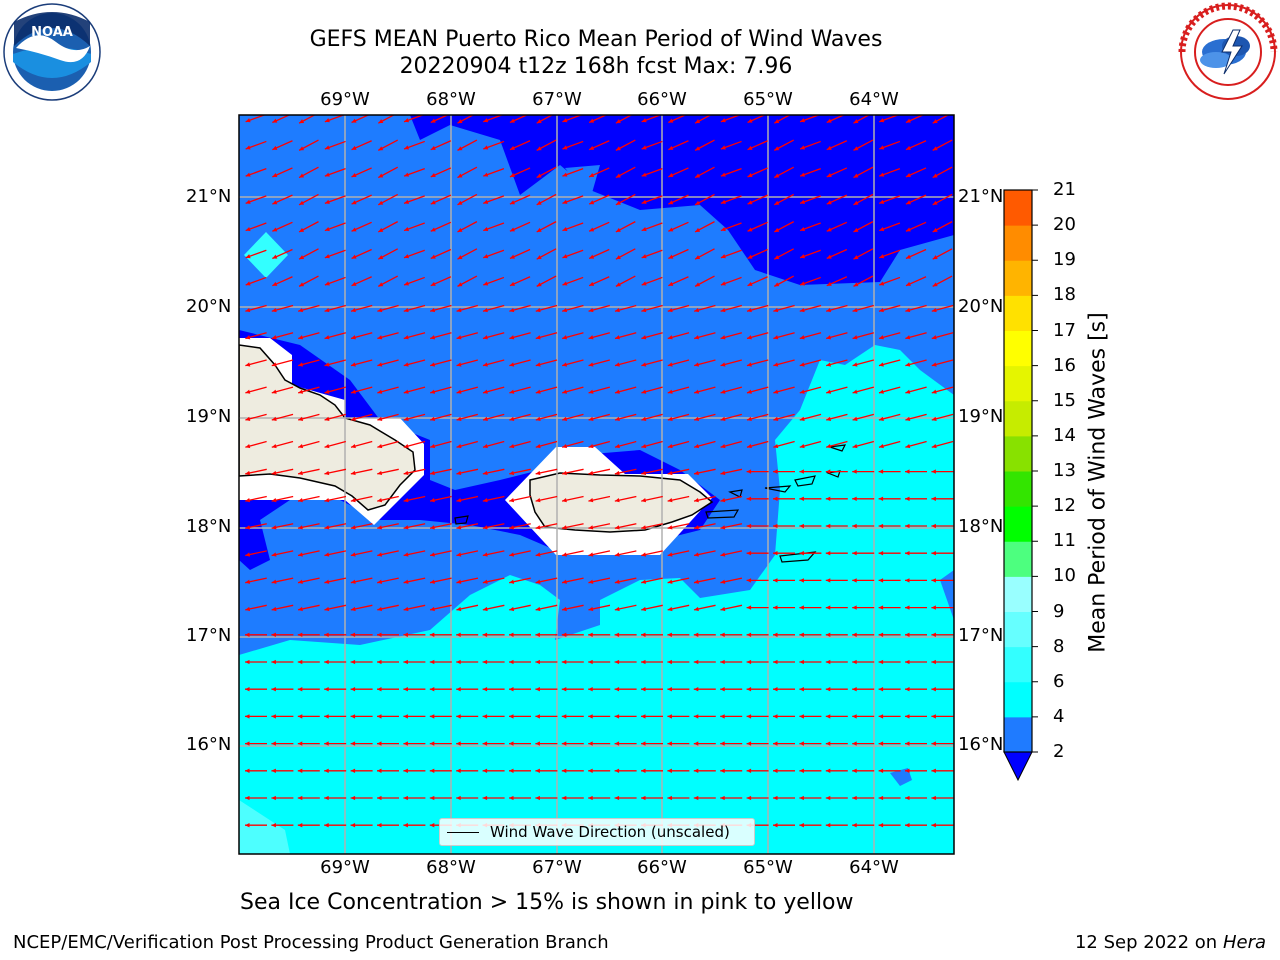  Describe the element at coordinates (209, 744) in the screenshot. I see `lat-label-left-16n: 16°N` at that location.